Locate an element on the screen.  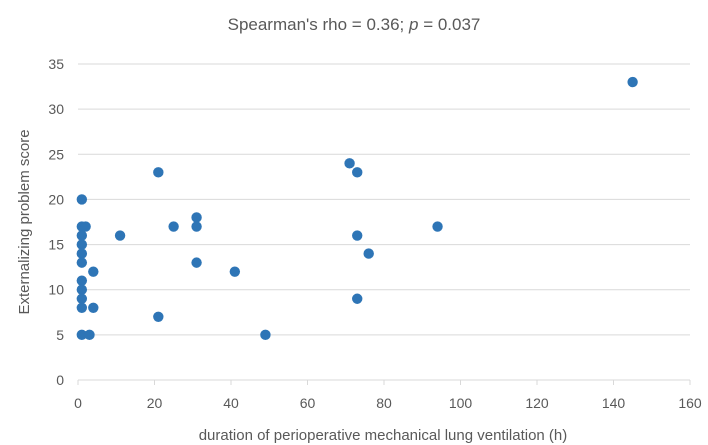
y-tick-label: 35 is located at coordinates (56, 64).